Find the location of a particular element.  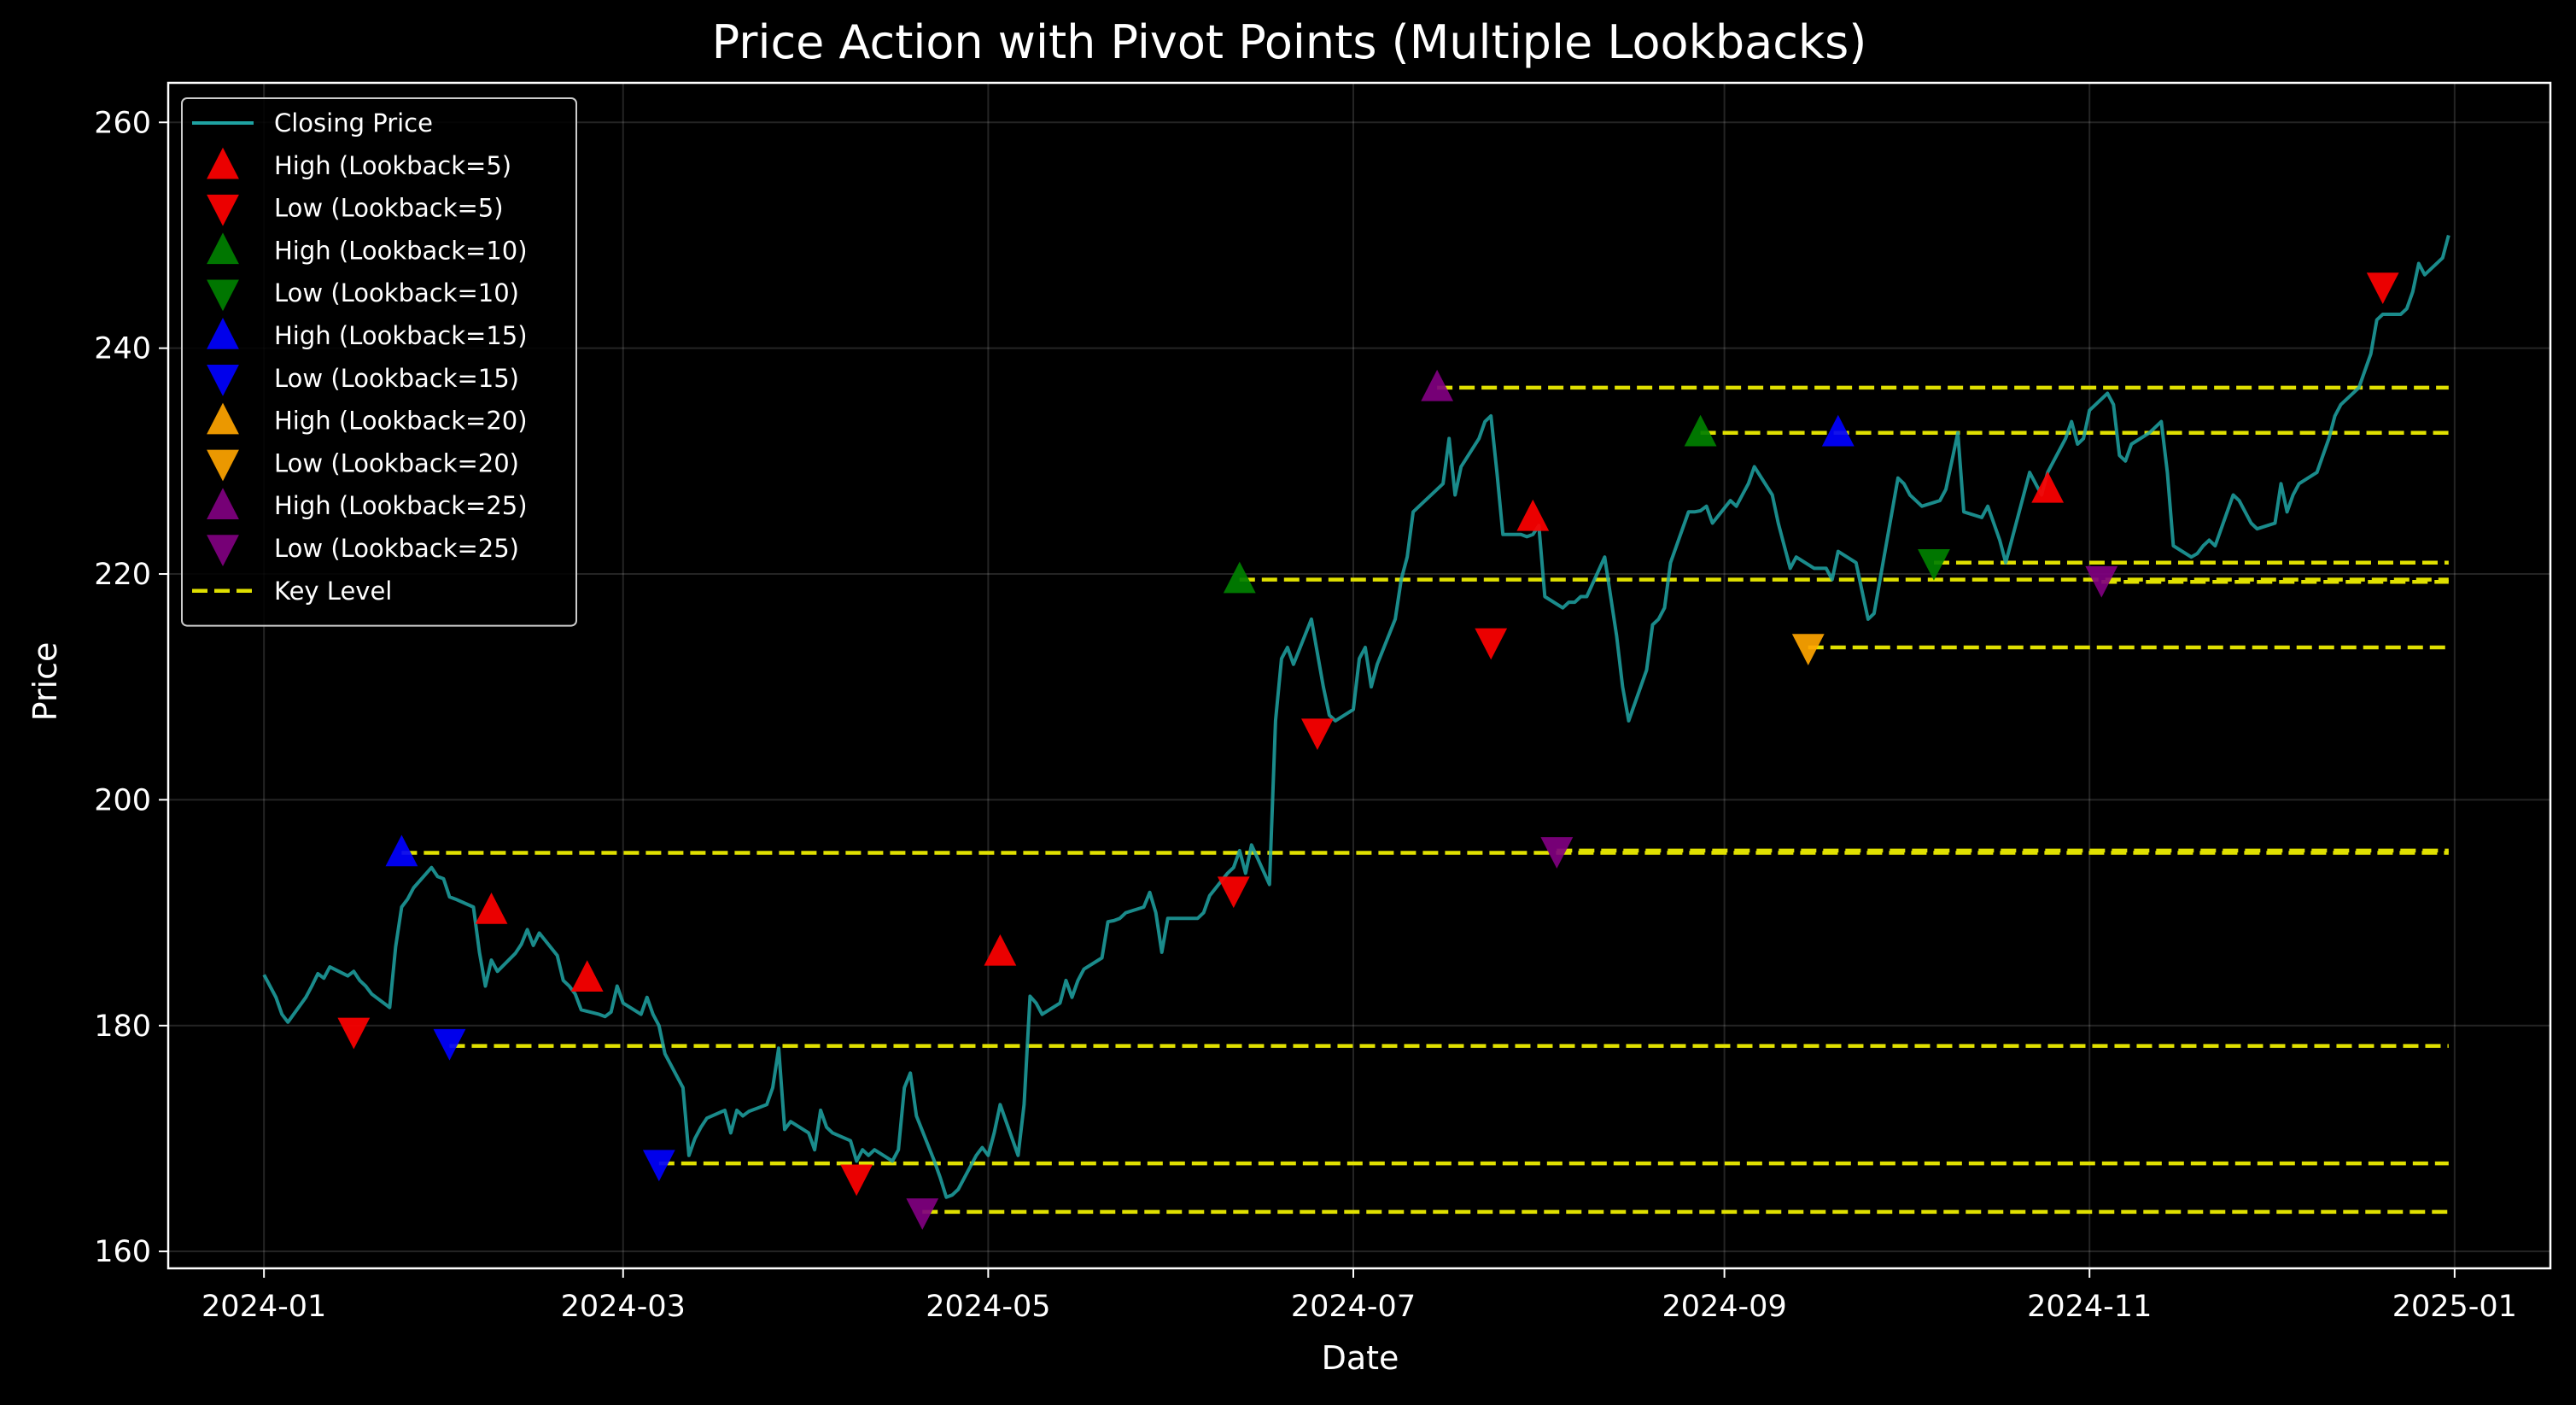

x-tick-label: 2024-09 is located at coordinates (1724, 1307).